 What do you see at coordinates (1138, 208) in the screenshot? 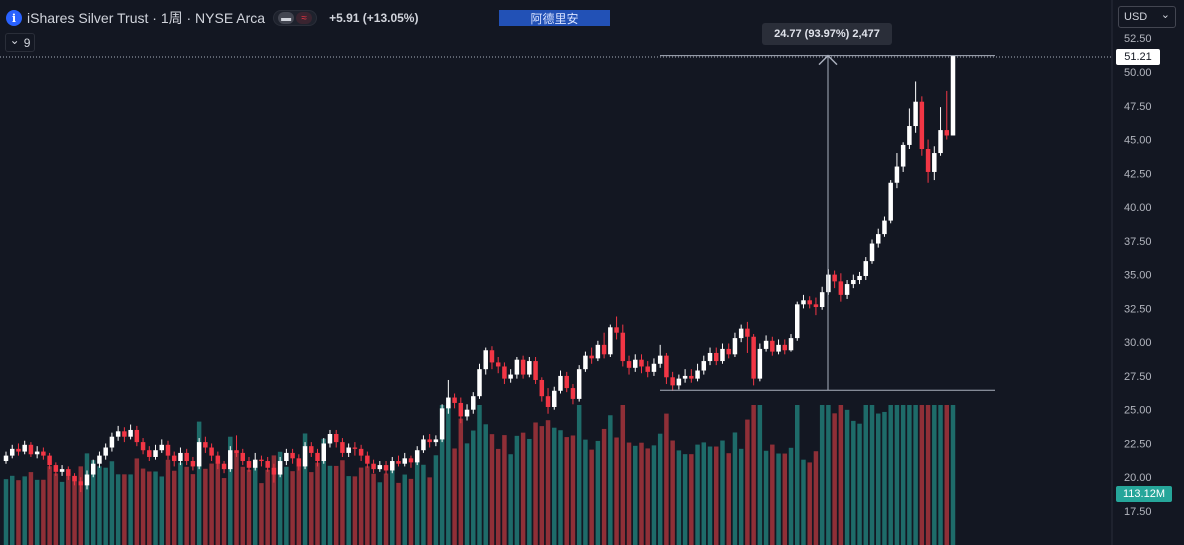
I see `y-tick-label: 40.00` at bounding box center [1138, 208].